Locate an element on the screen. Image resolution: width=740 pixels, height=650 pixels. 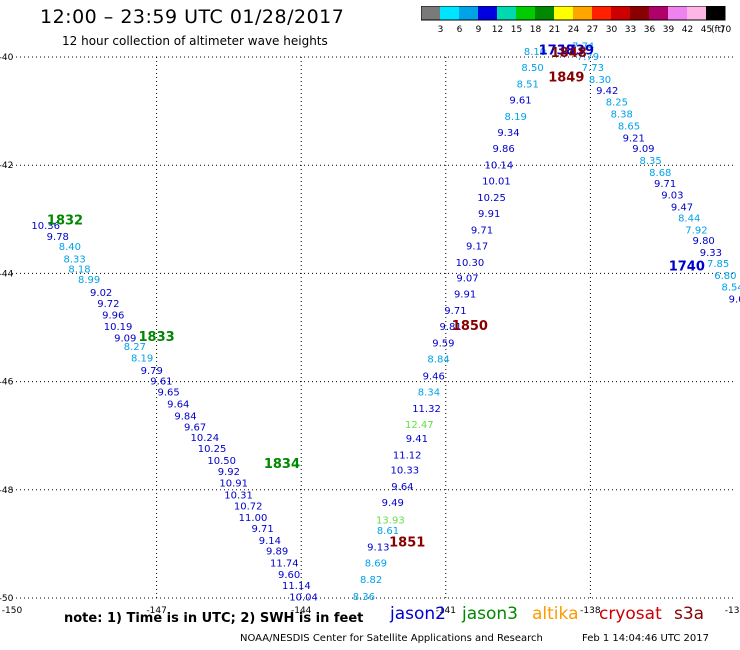
data-value-label: 8.84 is located at coordinates (438, 360).